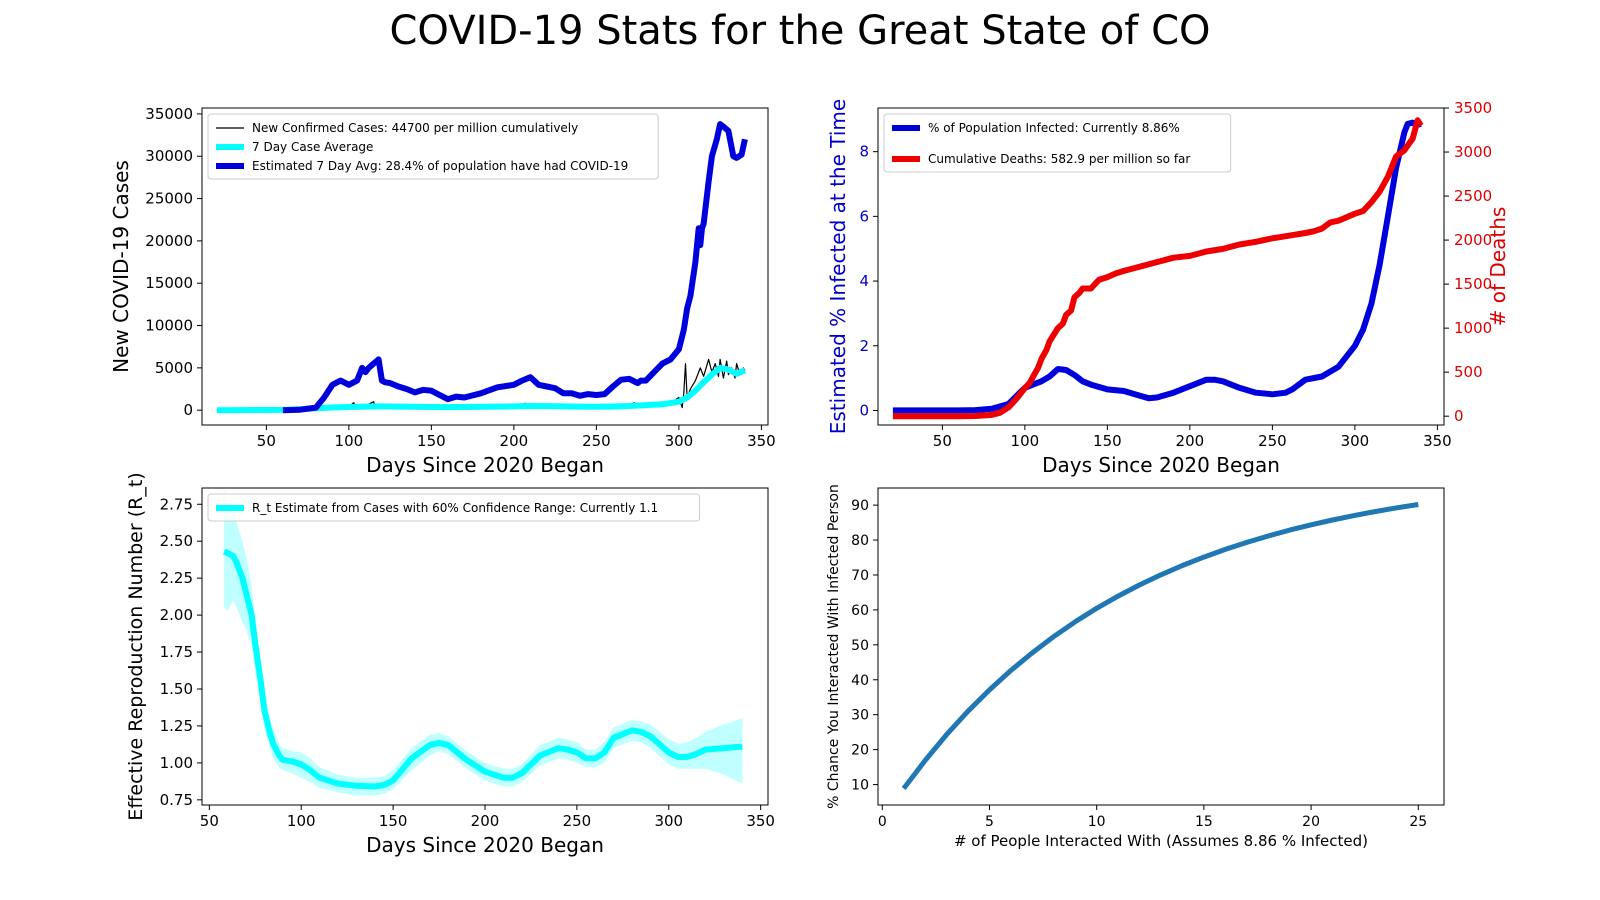 The image size is (1600, 900). What do you see at coordinates (169, 326) in the screenshot?
I see `y-tick-label: 10000` at bounding box center [169, 326].